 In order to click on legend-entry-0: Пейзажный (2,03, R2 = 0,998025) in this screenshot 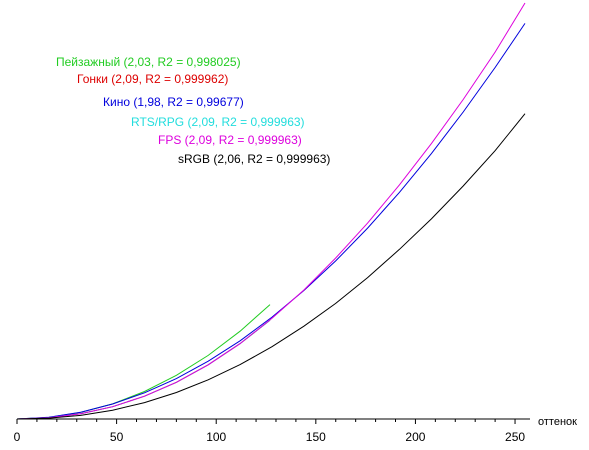, I will do `click(148, 62)`.